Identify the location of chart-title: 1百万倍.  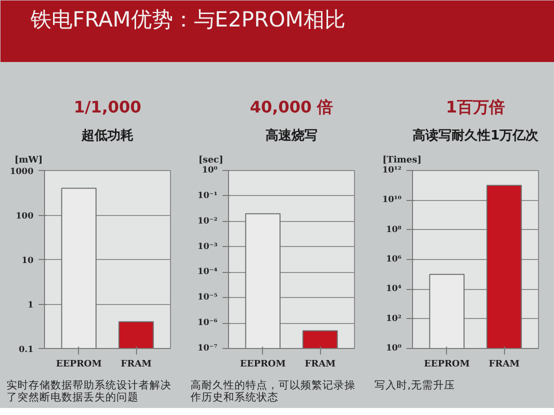
(476, 107).